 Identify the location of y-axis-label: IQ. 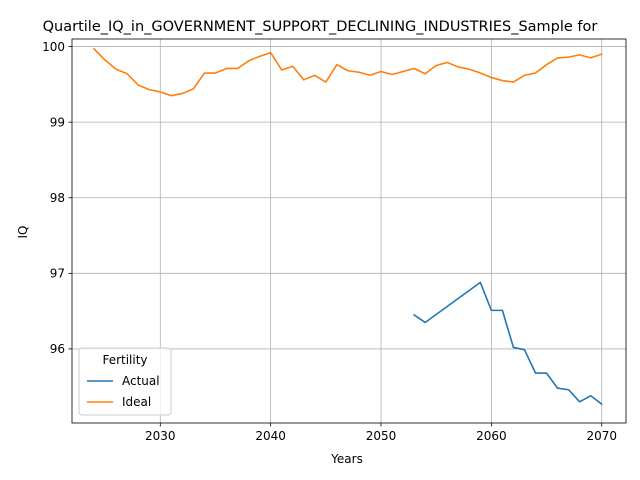
(23, 232).